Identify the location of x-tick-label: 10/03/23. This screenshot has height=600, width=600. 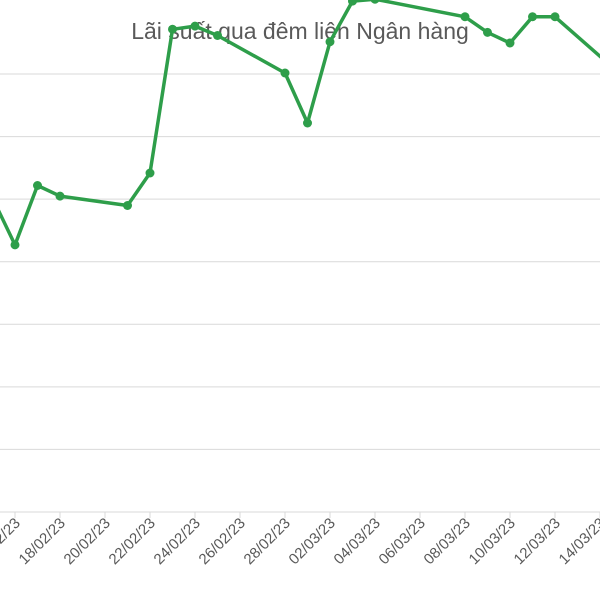
(492, 541).